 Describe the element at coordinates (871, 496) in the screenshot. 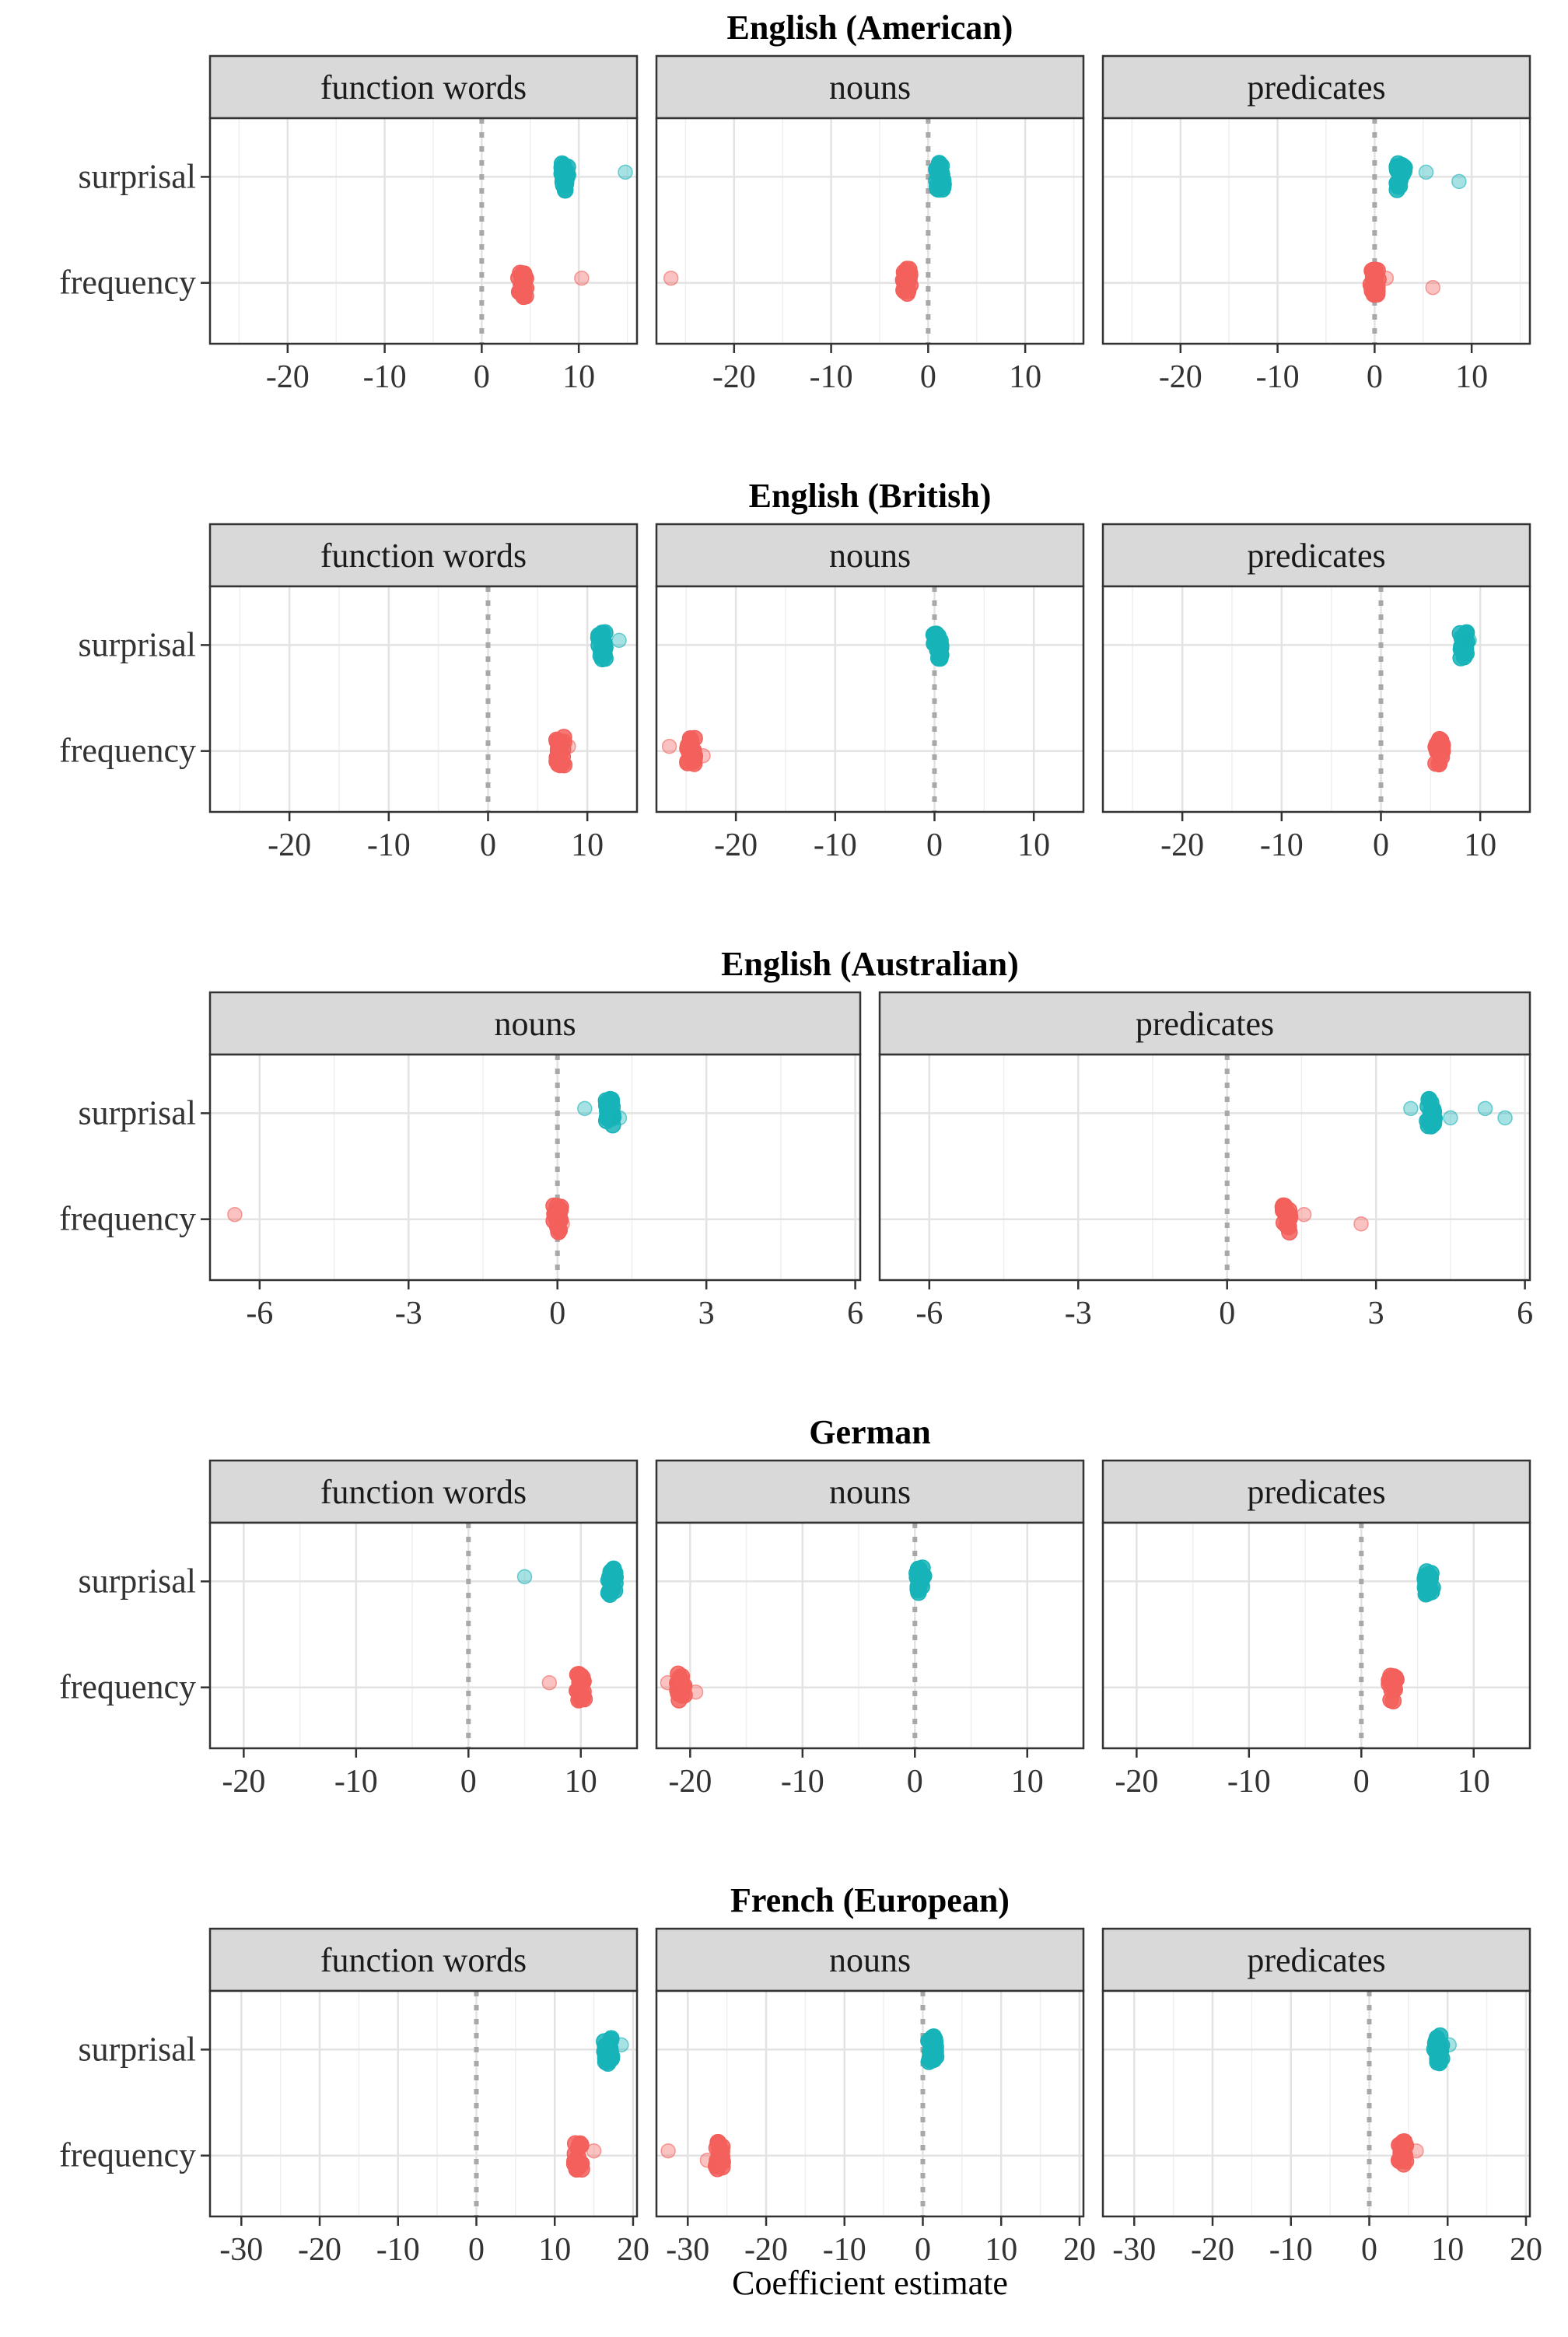

I see `section-title: English (British)` at that location.